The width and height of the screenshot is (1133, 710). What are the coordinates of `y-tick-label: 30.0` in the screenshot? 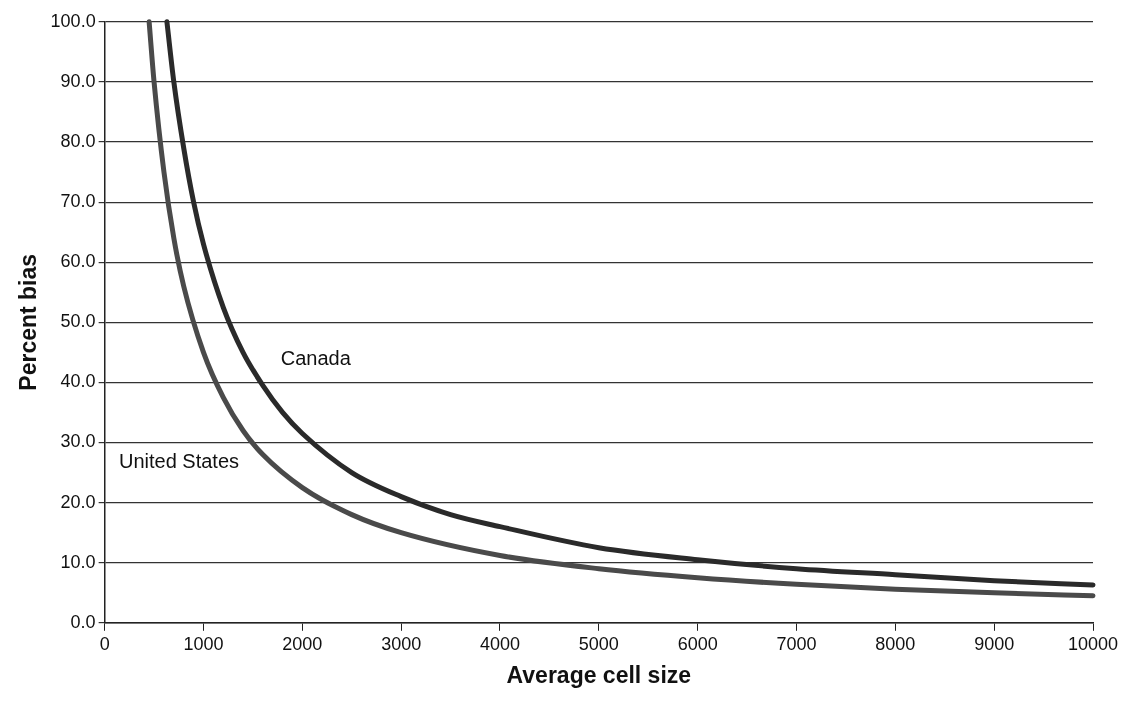 It's located at (78, 441).